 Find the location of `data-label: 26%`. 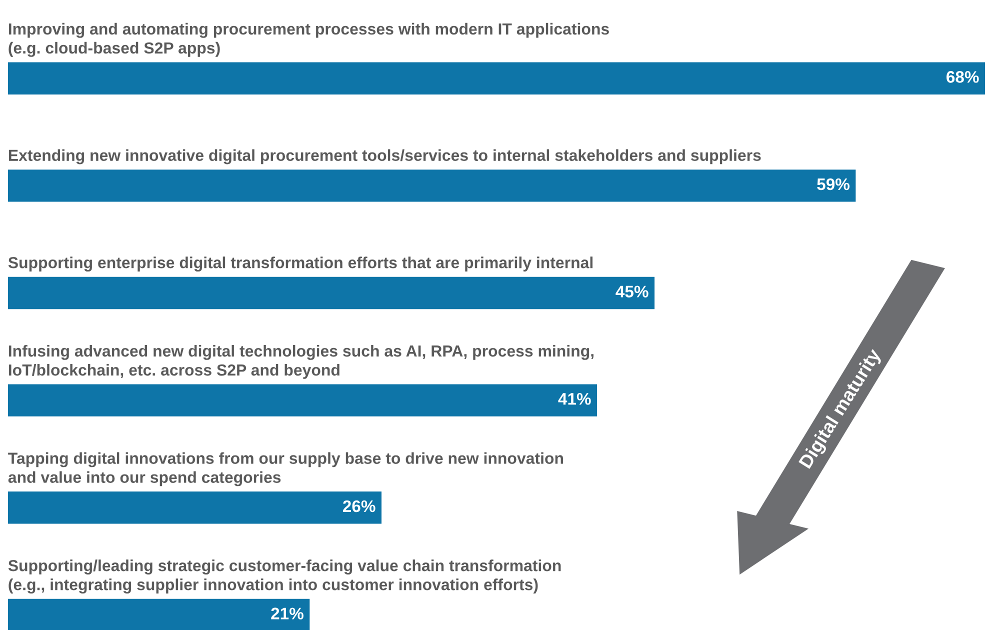

data-label: 26% is located at coordinates (359, 506).